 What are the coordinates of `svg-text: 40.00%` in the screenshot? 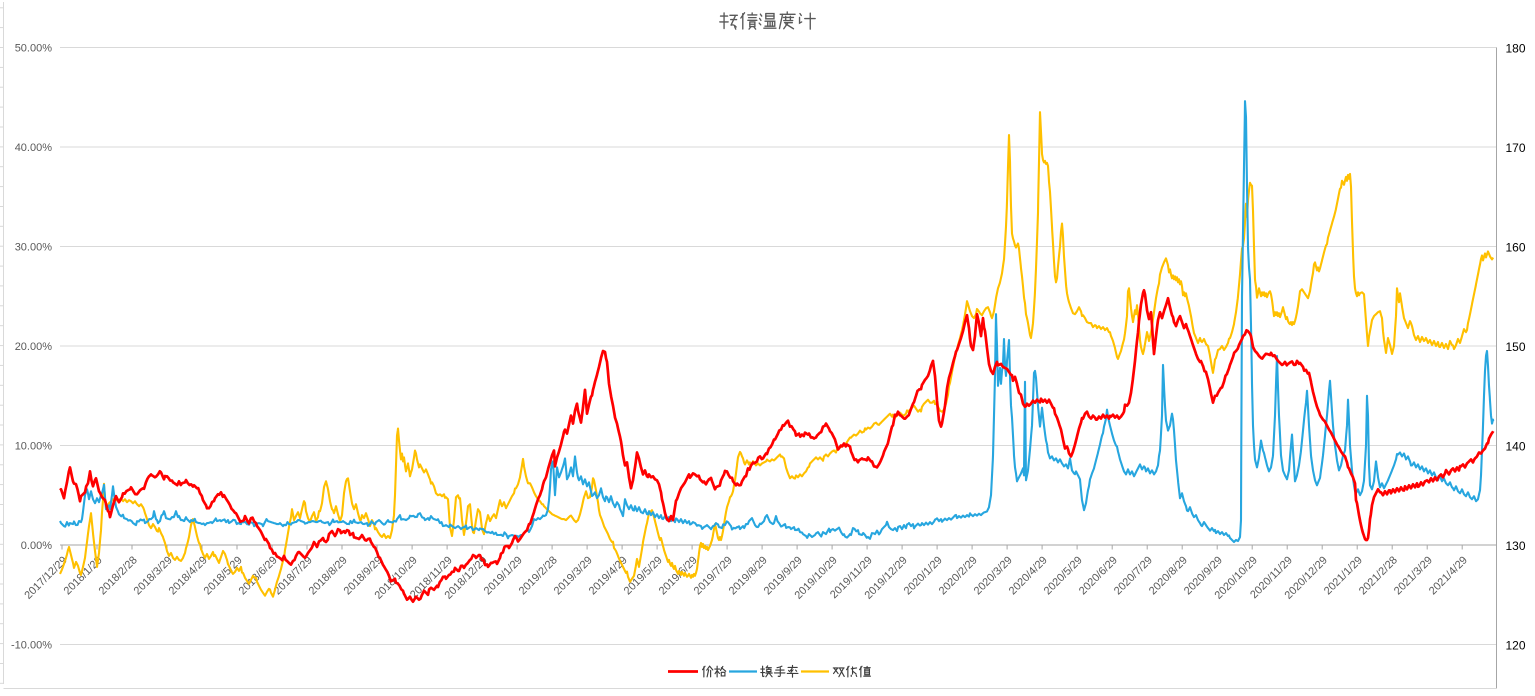 It's located at (34, 148).